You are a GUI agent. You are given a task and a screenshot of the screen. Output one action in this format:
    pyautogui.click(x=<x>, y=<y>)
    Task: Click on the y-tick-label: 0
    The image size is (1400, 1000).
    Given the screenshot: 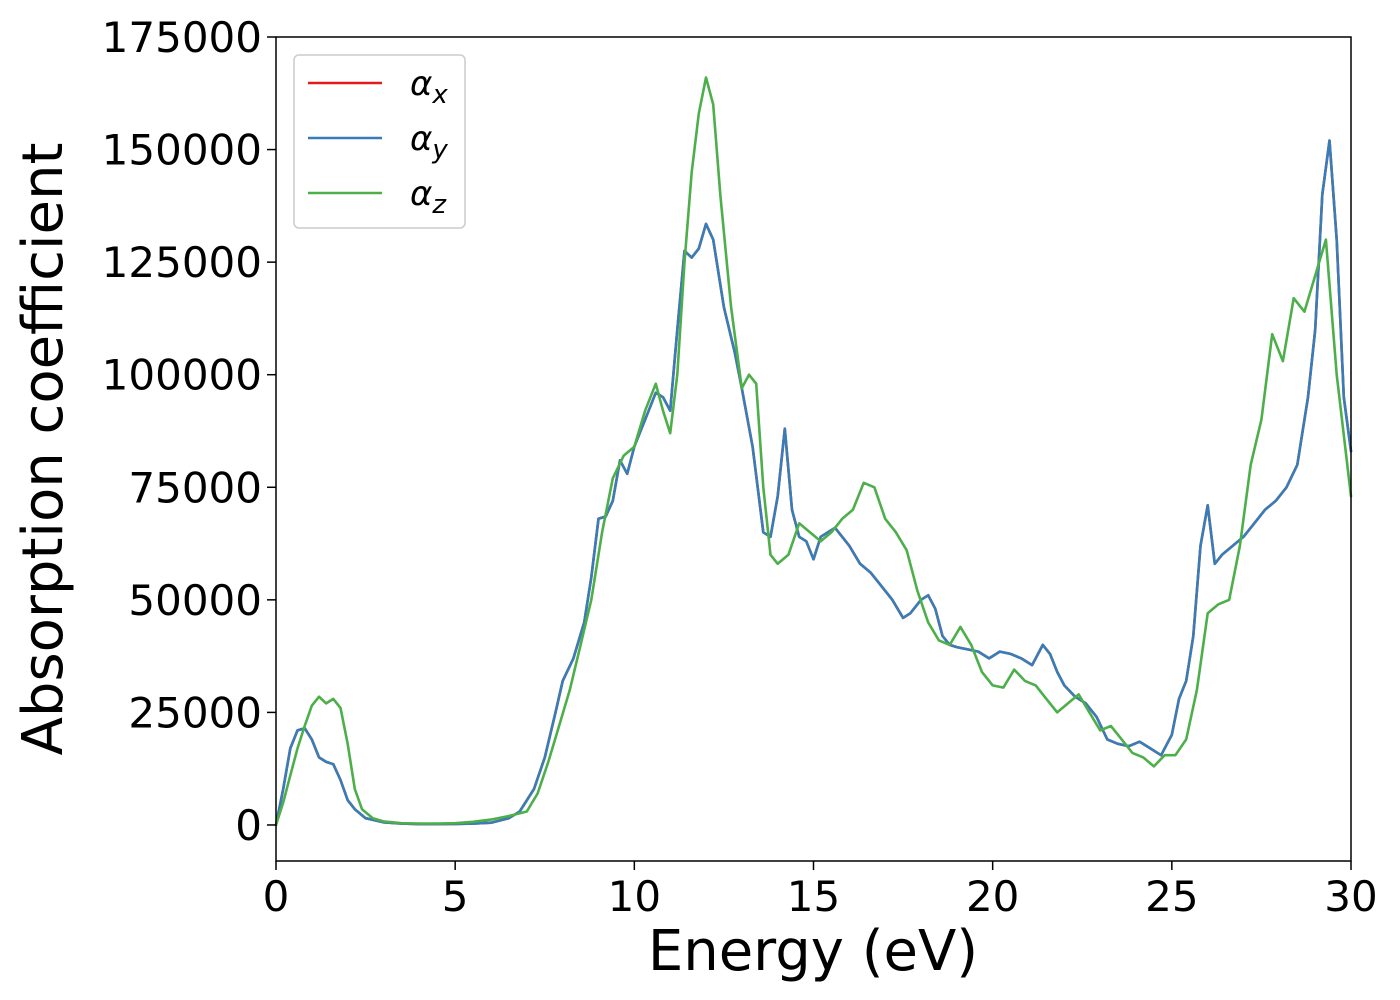 What is the action you would take?
    pyautogui.click(x=248, y=825)
    